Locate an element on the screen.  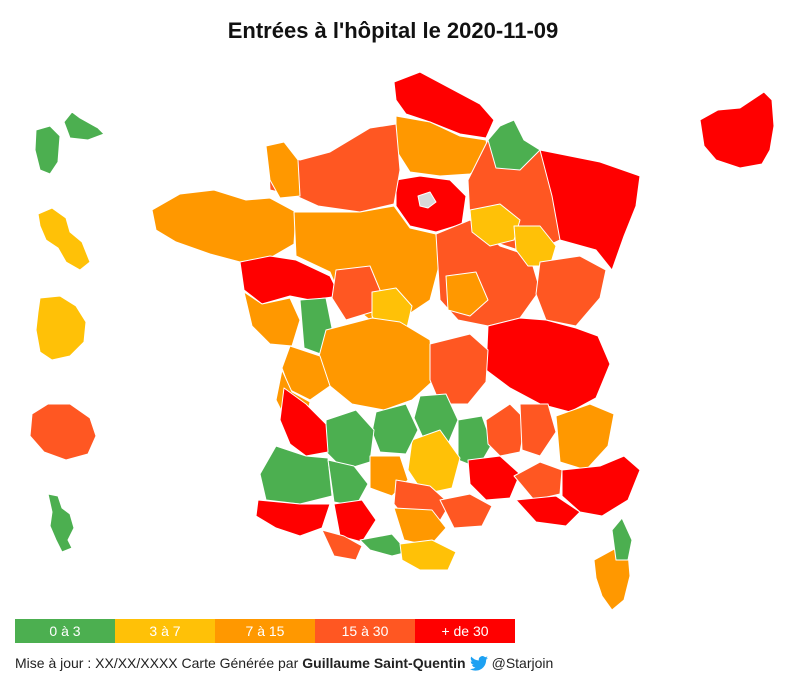
region-guyane is located at coordinates (61, 328).